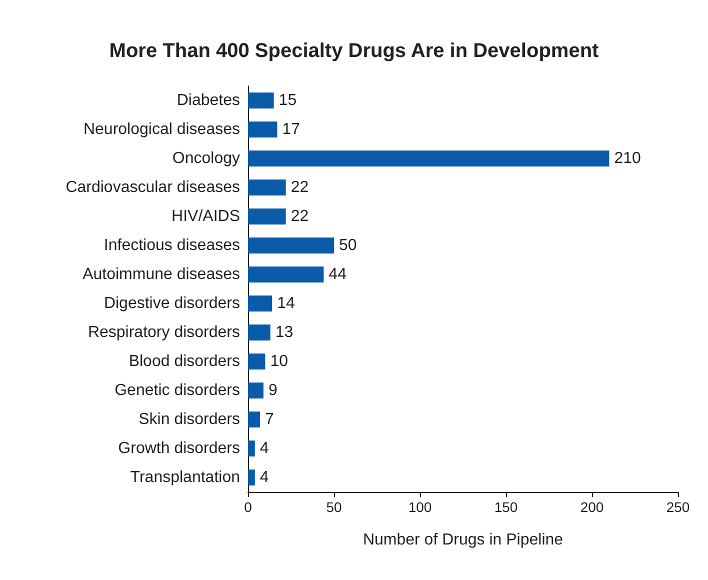 This screenshot has width=708, height=580. Describe the element at coordinates (161, 129) in the screenshot. I see `y-tick-label: Neurological diseases` at that location.